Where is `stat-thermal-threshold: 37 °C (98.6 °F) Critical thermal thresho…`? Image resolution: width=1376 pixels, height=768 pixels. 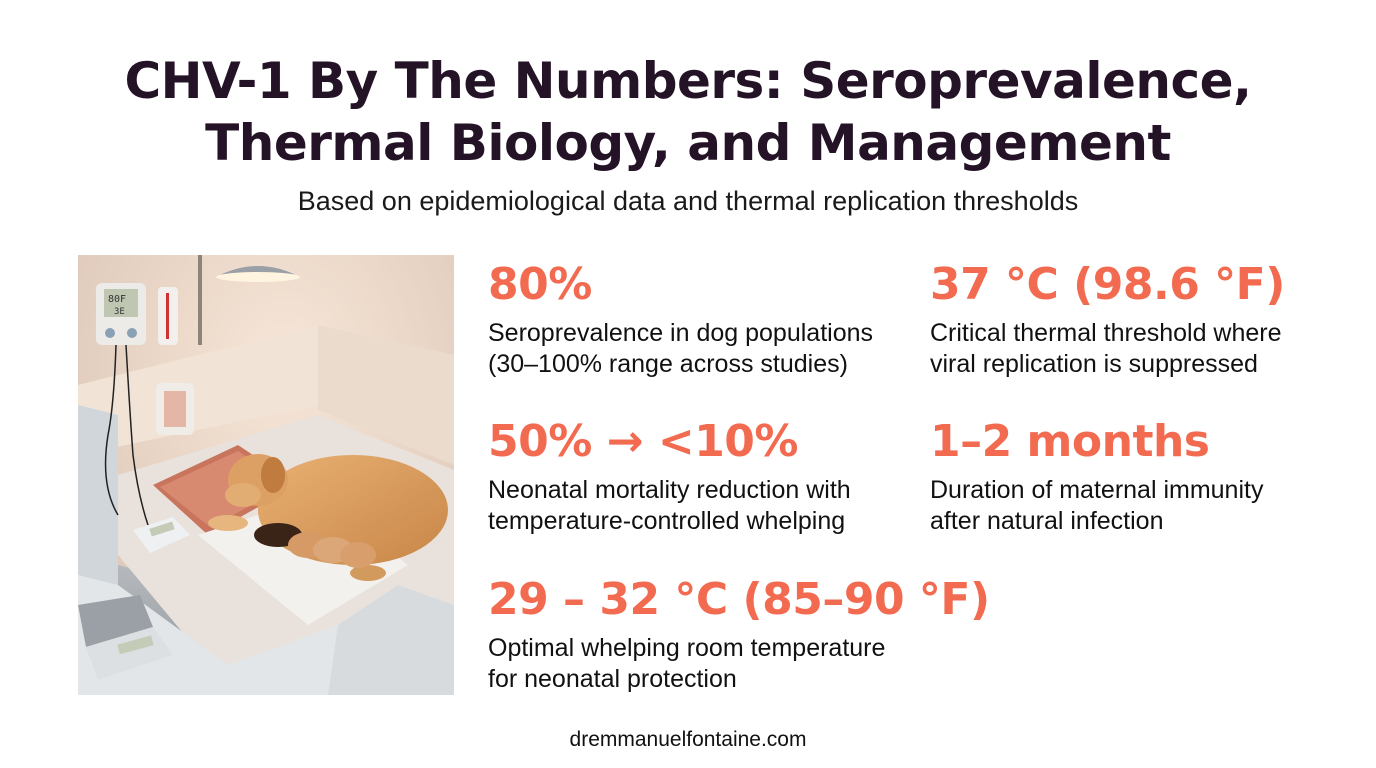 stat-thermal-threshold: 37 °C (98.6 °F) Critical thermal thresho… is located at coordinates (1107, 319).